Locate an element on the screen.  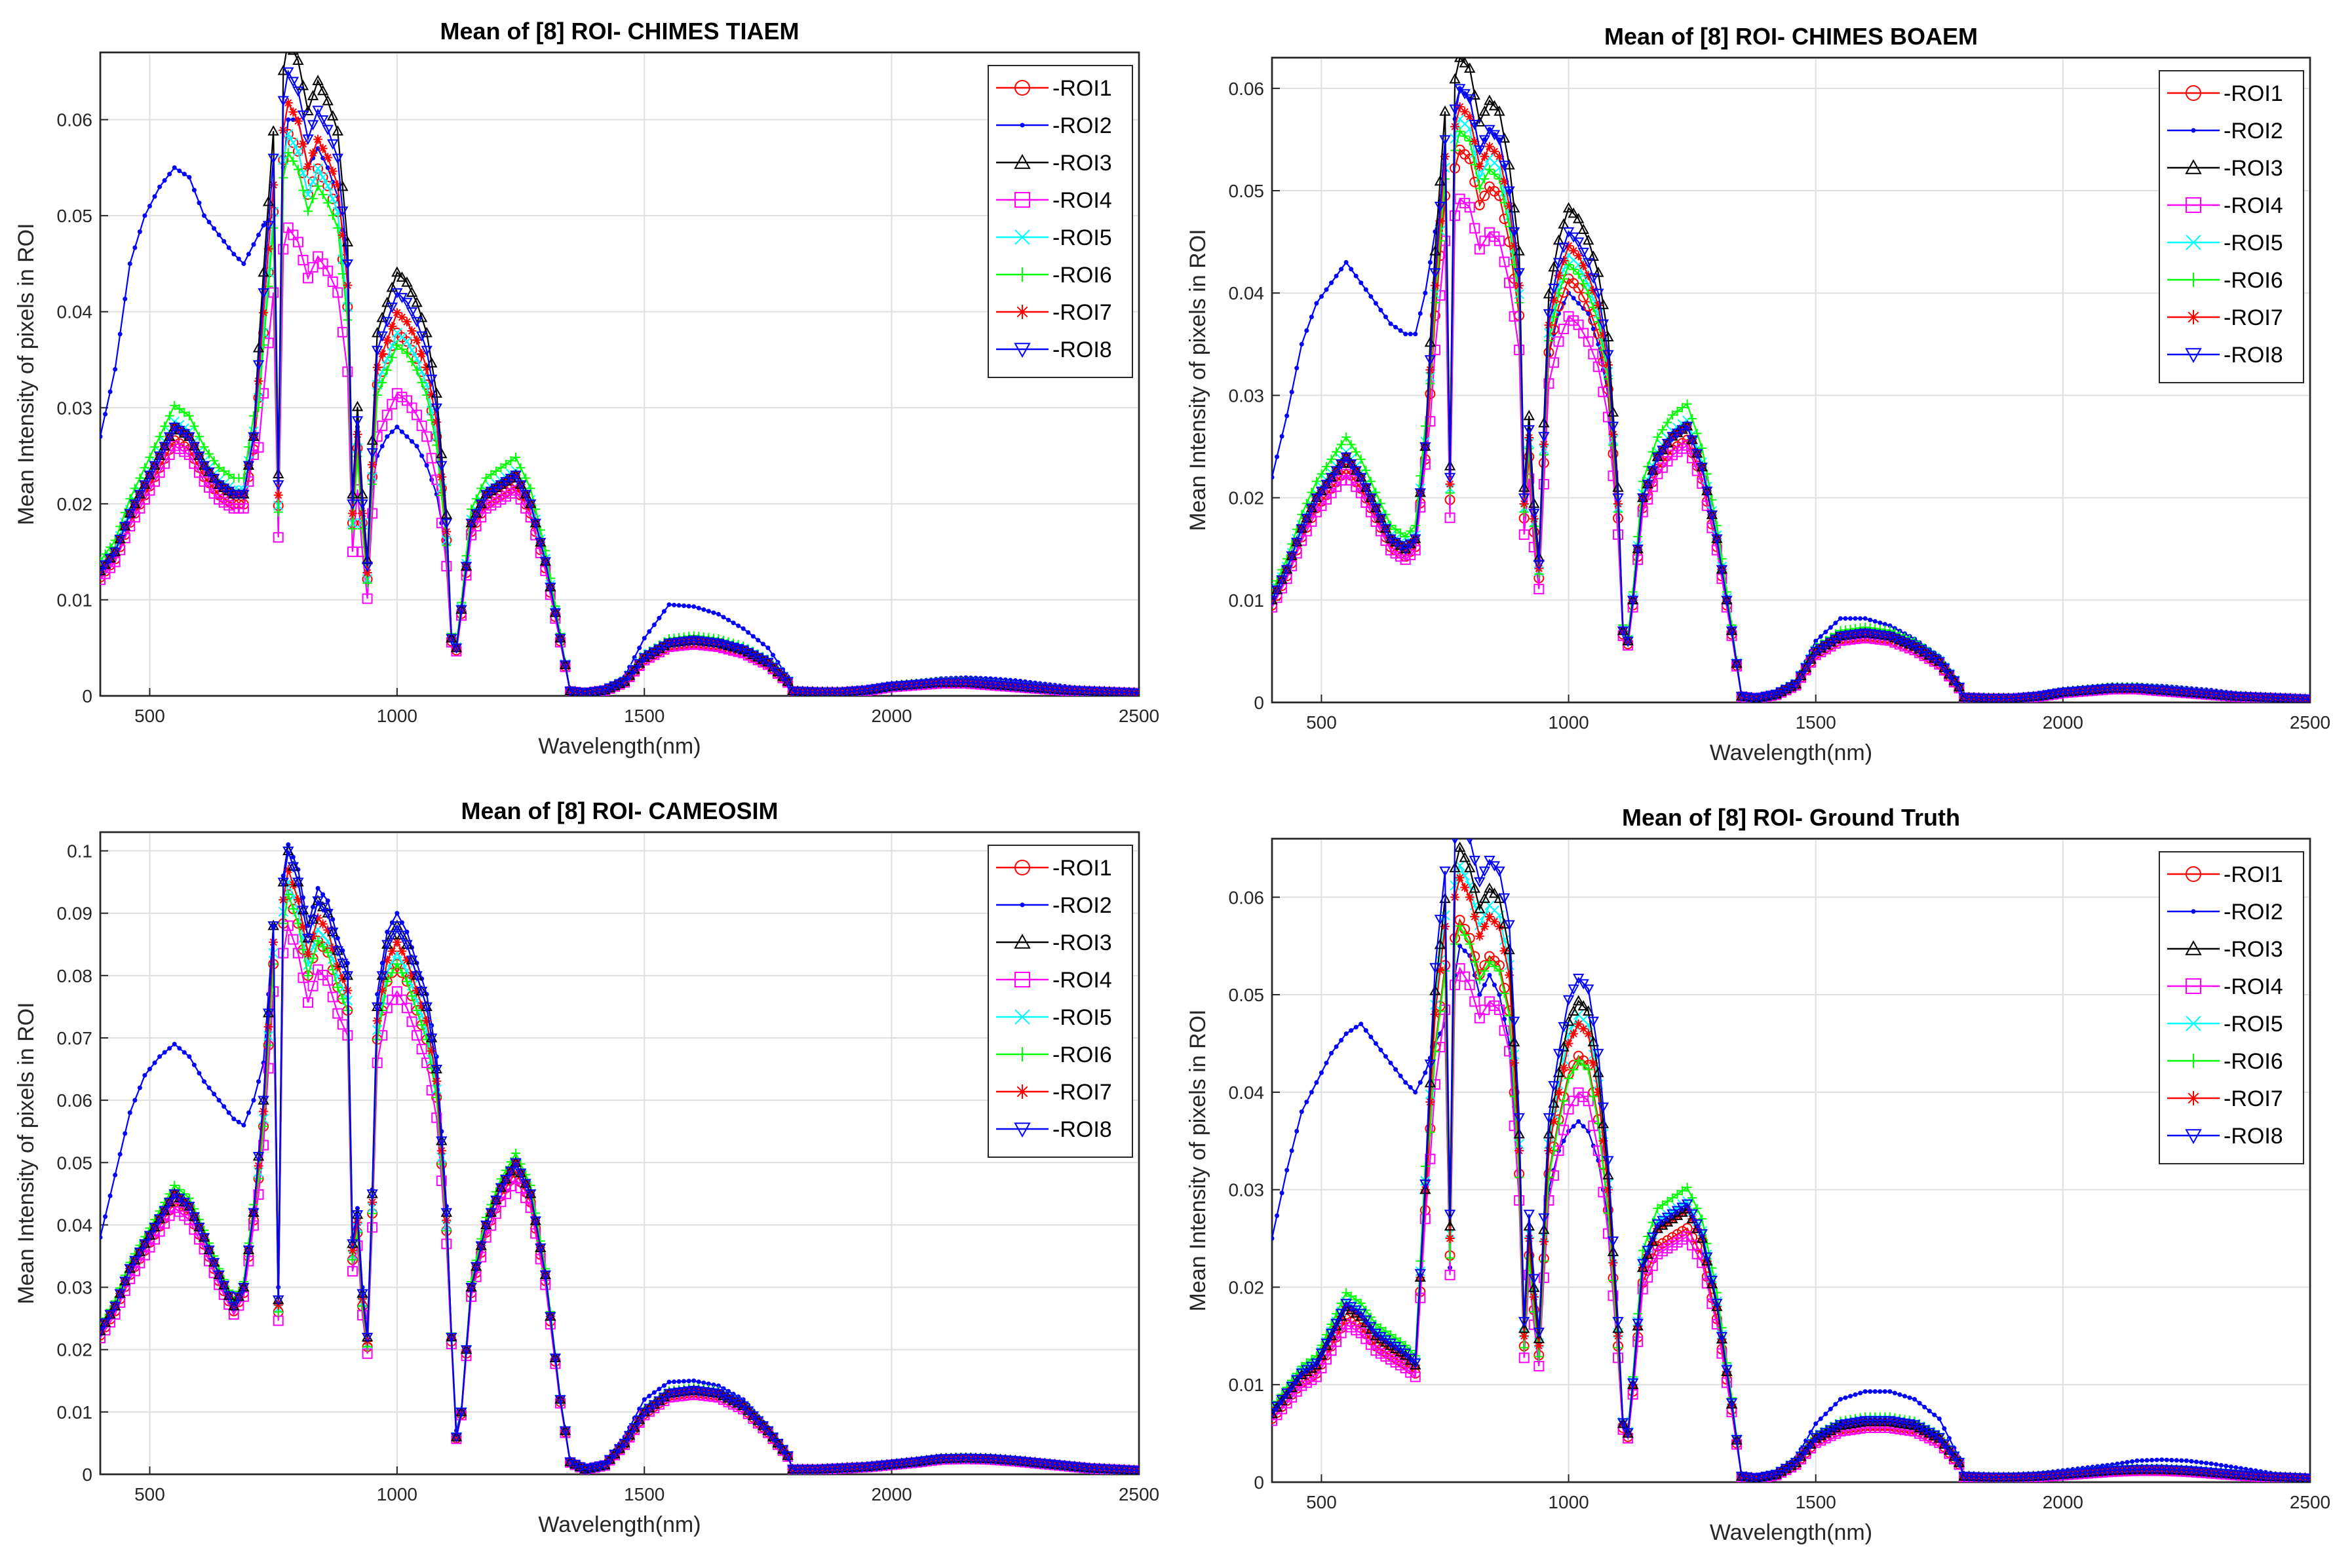
legend-item: -ROI2 is located at coordinates (1054, 126).